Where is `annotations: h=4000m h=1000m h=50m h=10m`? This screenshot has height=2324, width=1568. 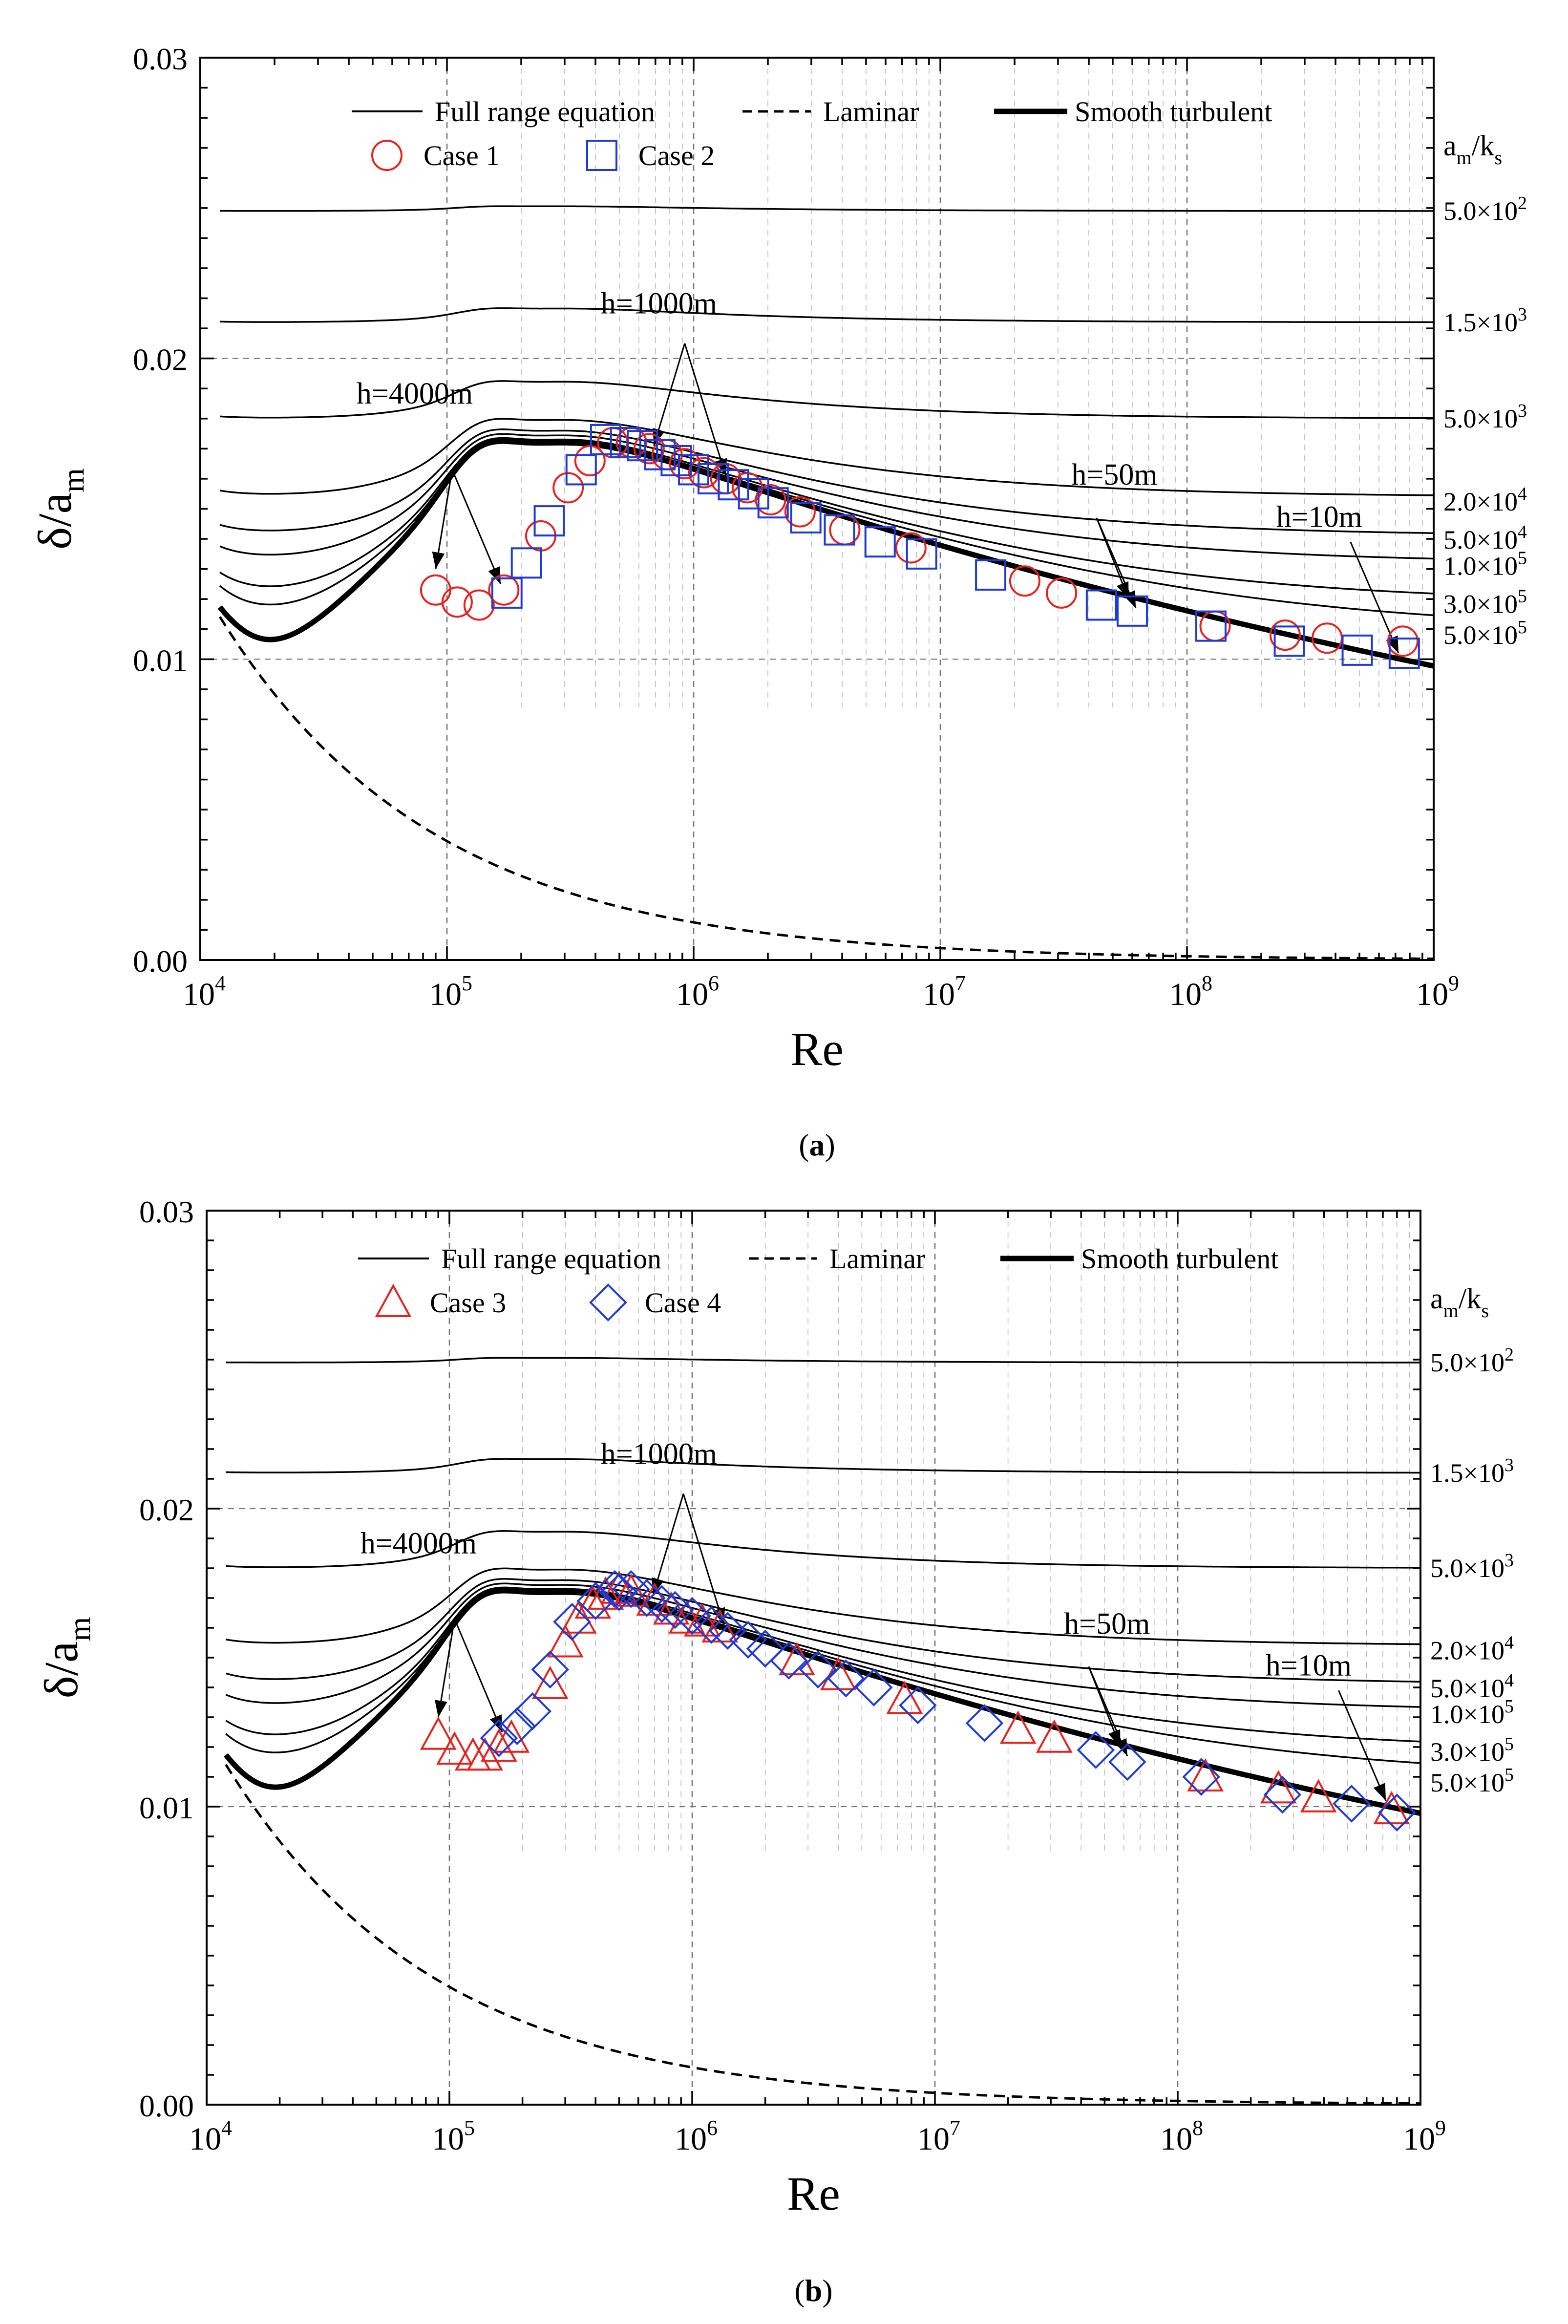 annotations: h=4000m h=1000m h=50m h=10m is located at coordinates (873, 1620).